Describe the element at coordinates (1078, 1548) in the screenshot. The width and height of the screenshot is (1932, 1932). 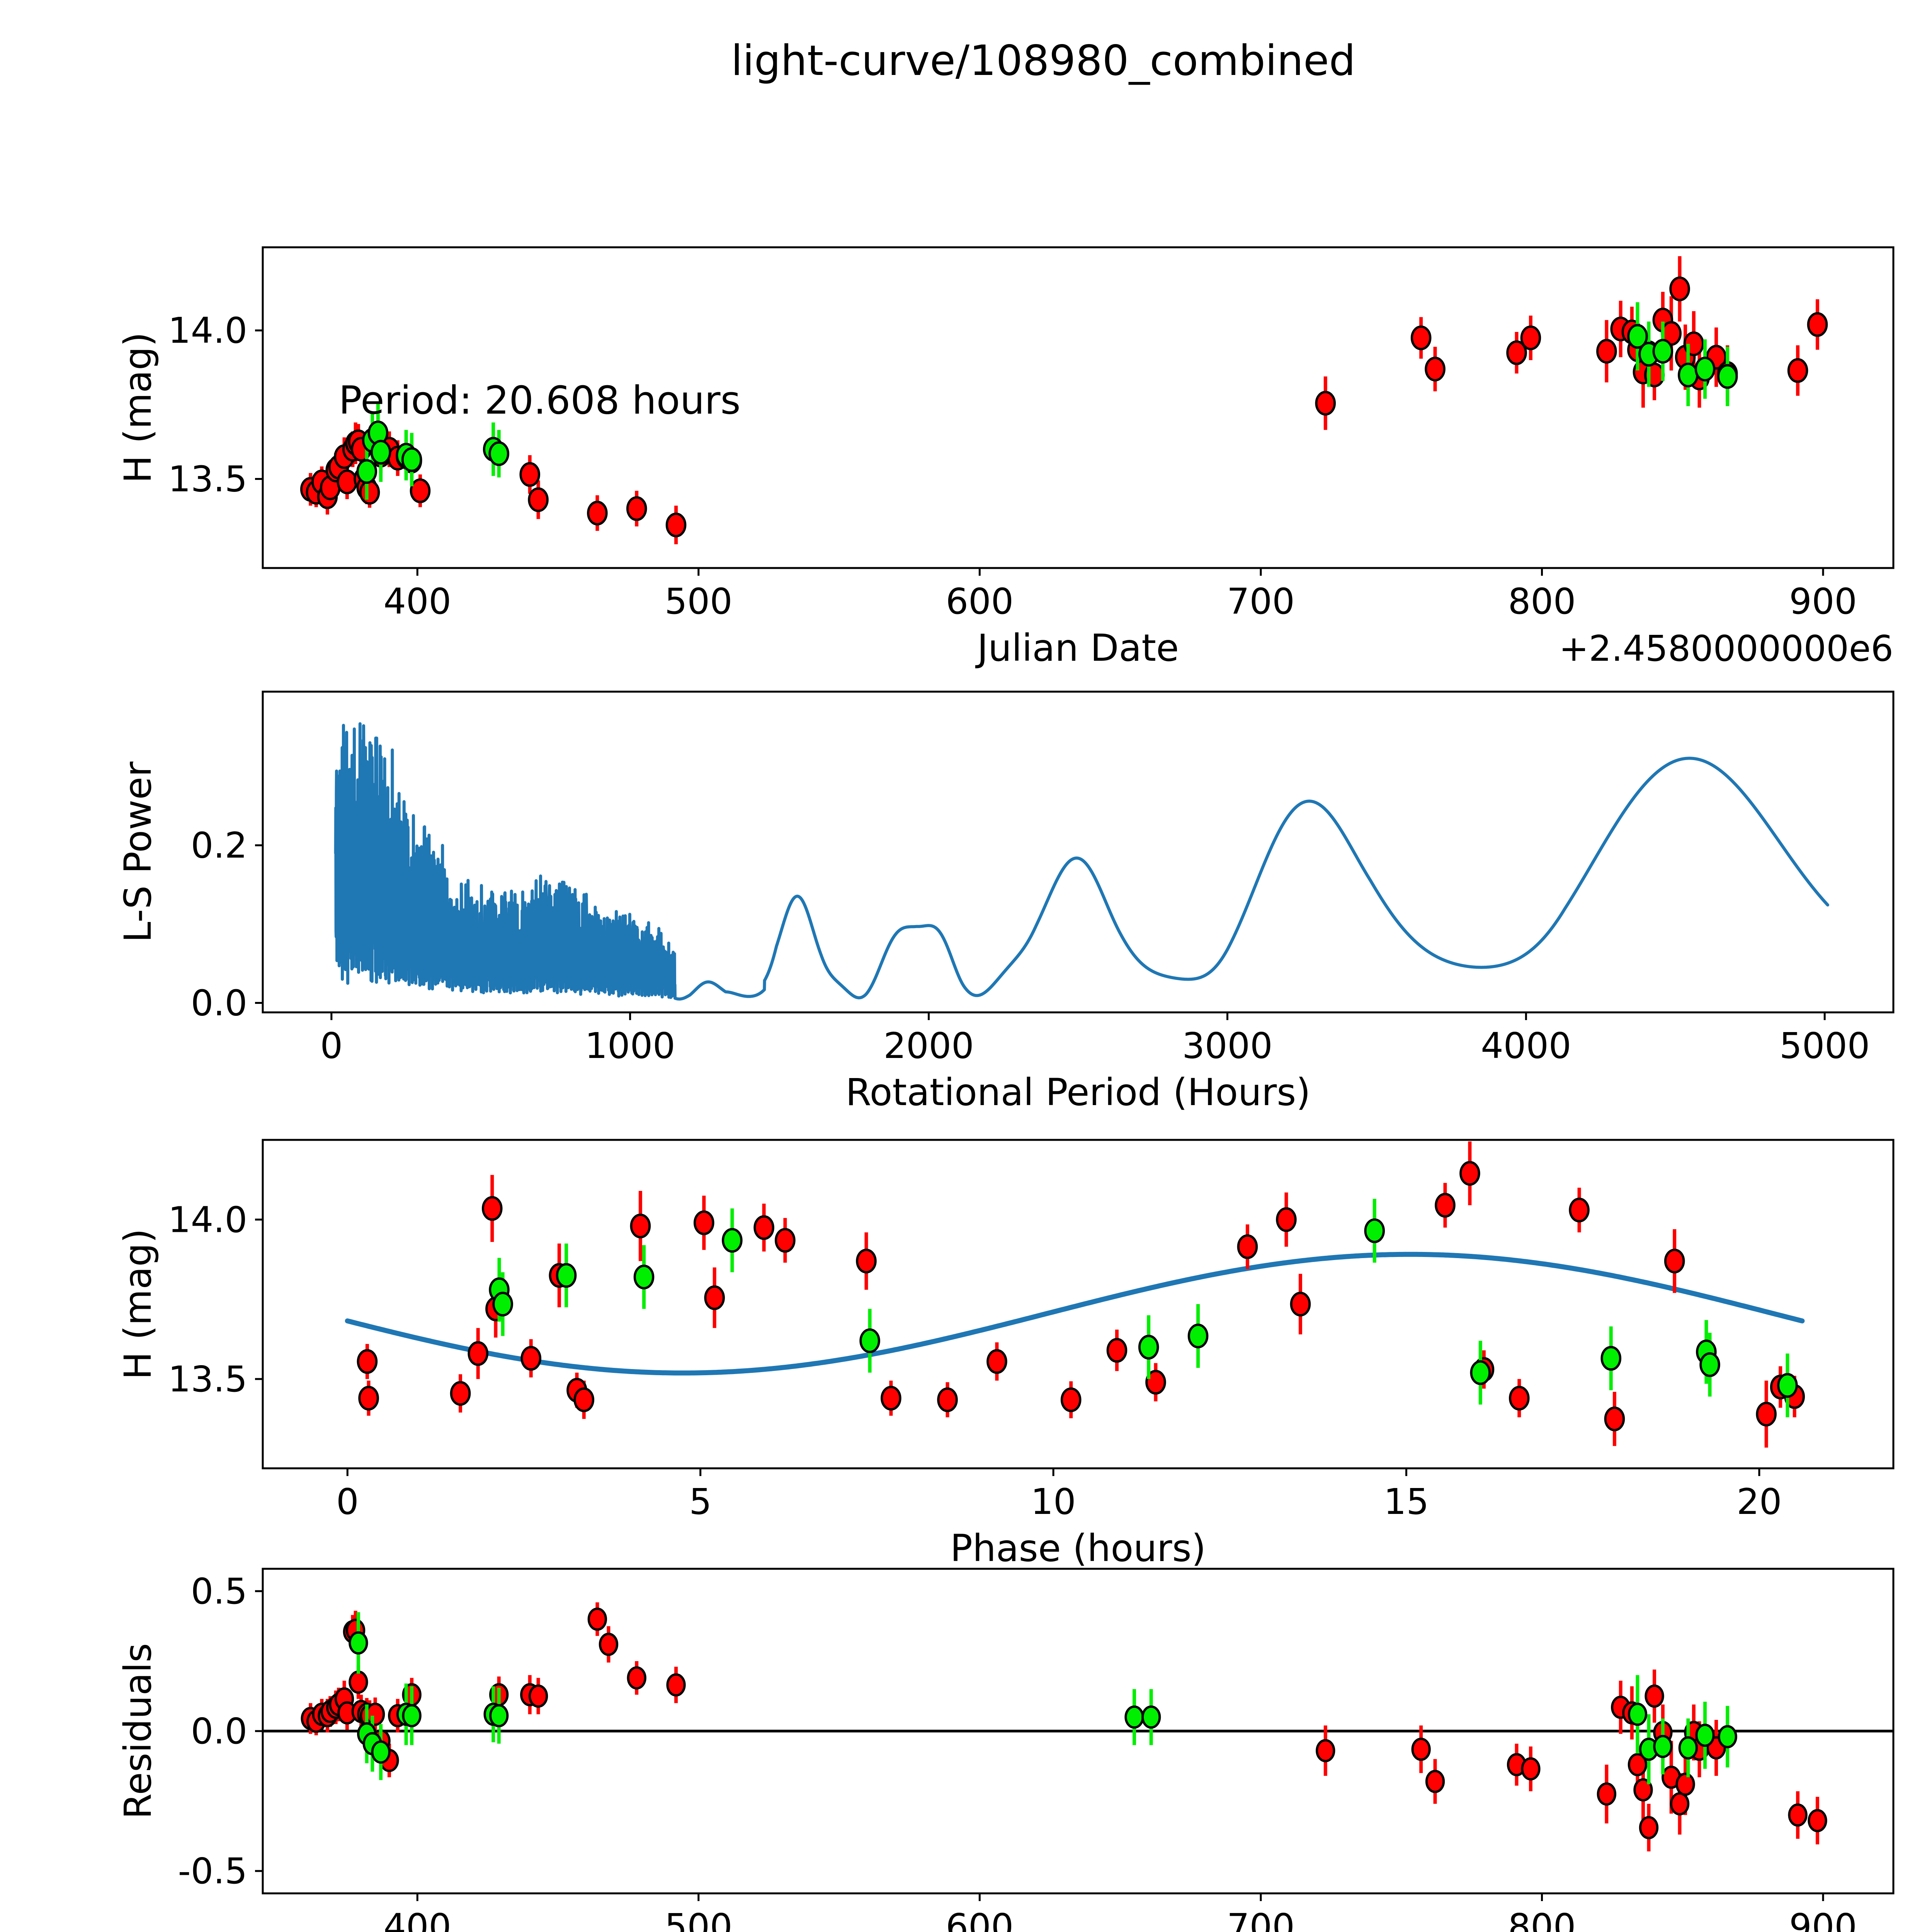
I see `x-axis-label: Phase (hours)` at that location.